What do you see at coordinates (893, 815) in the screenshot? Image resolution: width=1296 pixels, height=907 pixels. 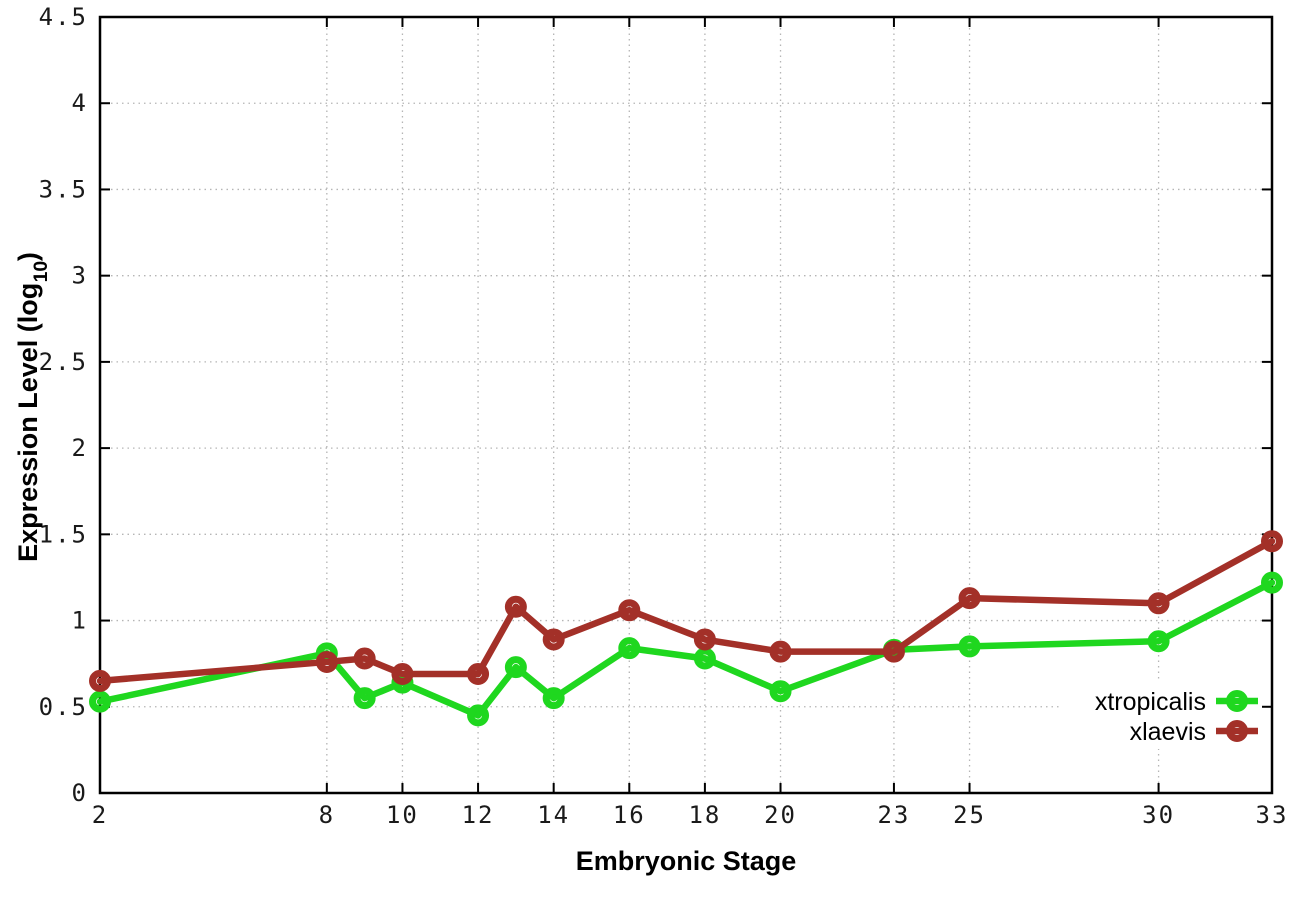 I see `x-tick-label: 23` at bounding box center [893, 815].